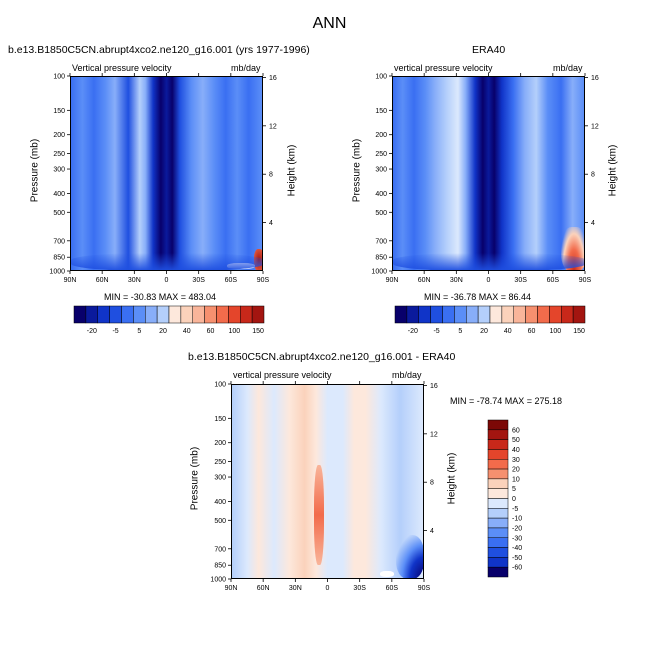 This screenshot has width=659, height=659. What do you see at coordinates (273, 126) in the screenshot?
I see `model-ytick-right-label: 12` at bounding box center [273, 126].